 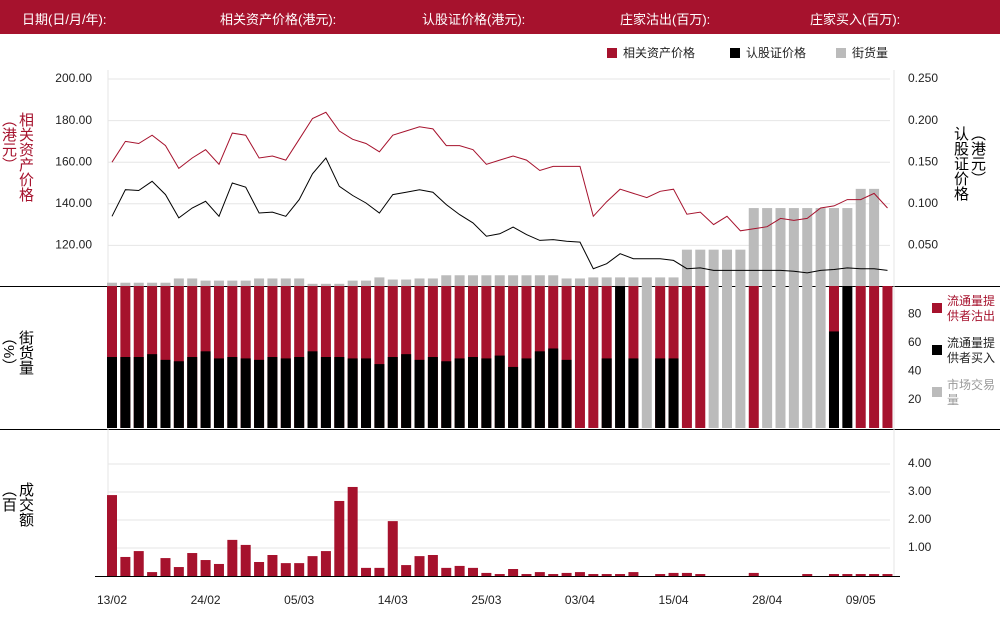 I want to click on legend-label: 市场交易量, so click(x=971, y=392).